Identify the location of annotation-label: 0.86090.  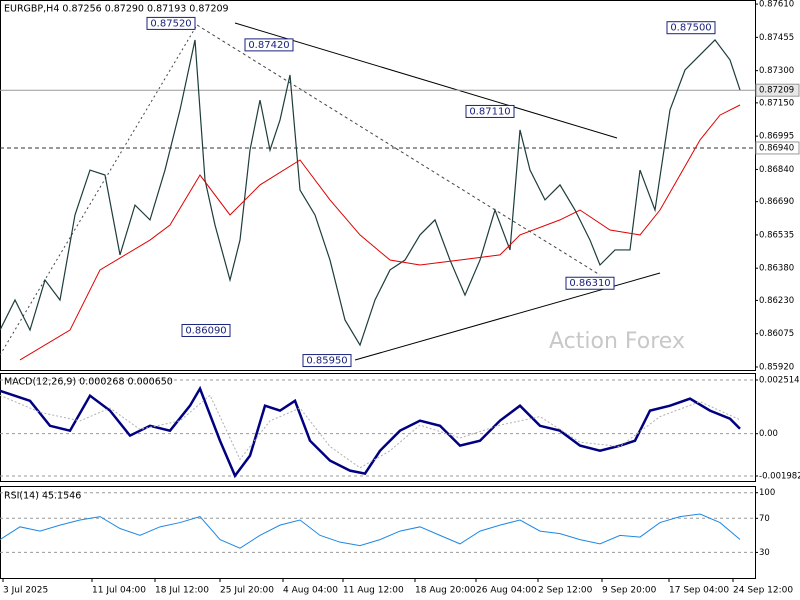
(205, 330).